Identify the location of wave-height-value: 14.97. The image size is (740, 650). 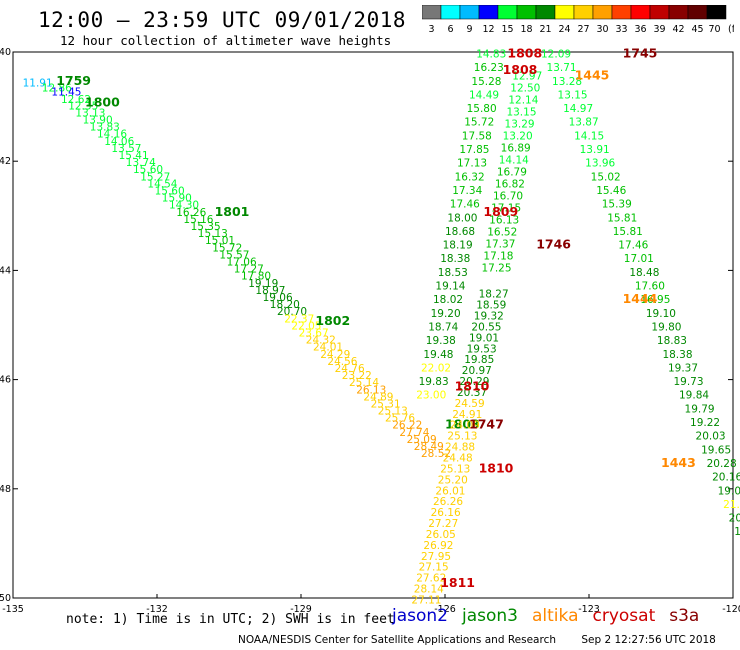
(578, 109).